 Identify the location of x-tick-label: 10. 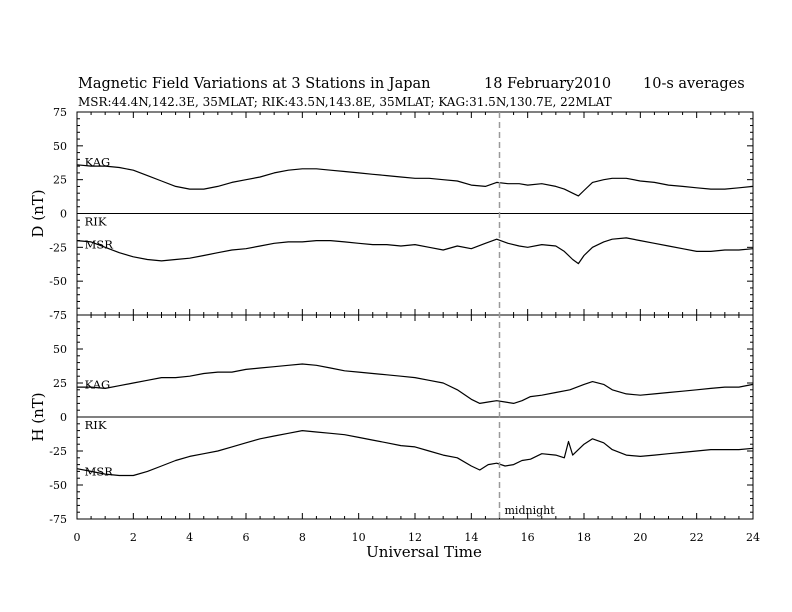
(359, 537).